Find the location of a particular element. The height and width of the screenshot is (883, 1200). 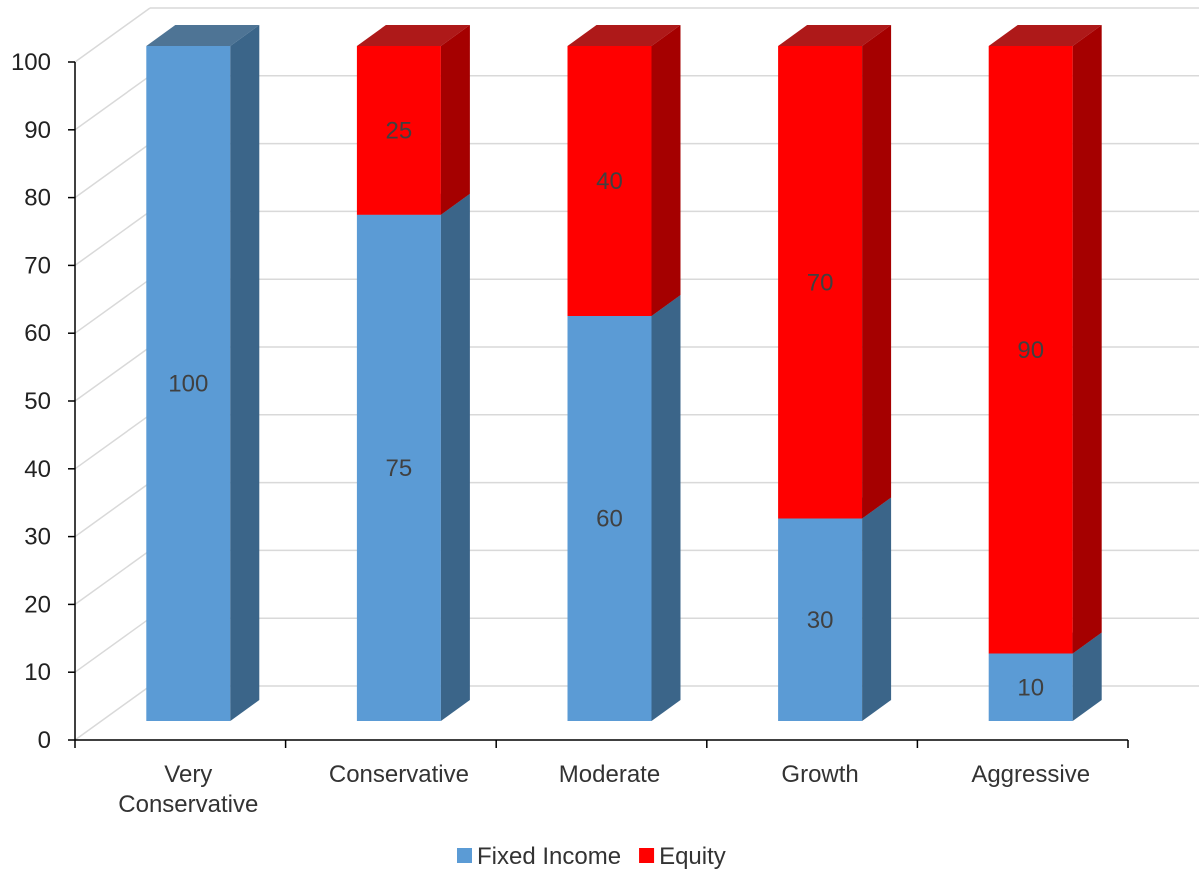

y-tick-label: 100 is located at coordinates (31, 62).